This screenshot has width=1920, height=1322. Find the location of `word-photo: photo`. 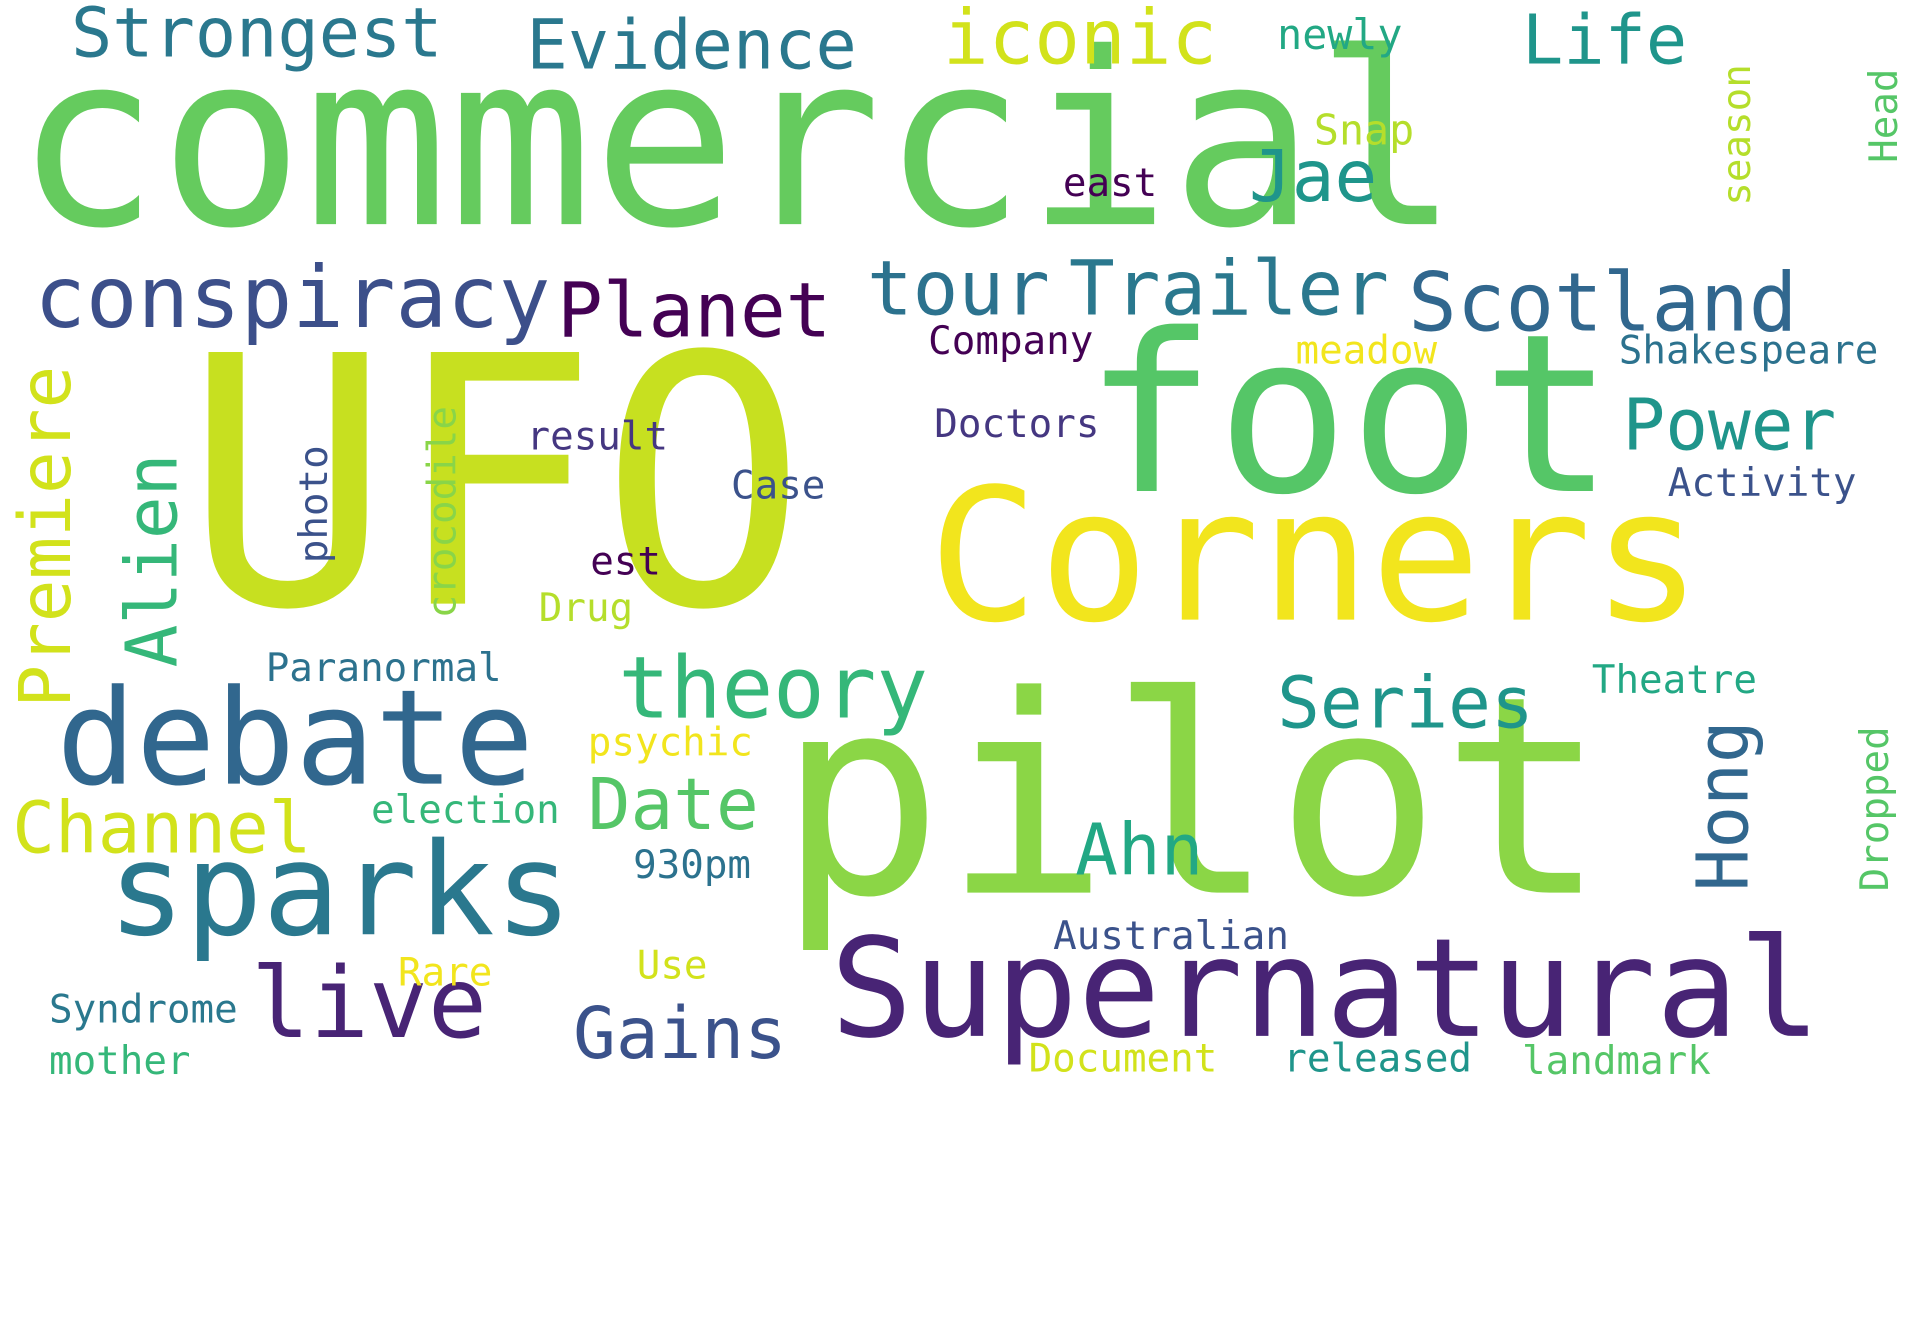

word-photo: photo is located at coordinates (313, 504).